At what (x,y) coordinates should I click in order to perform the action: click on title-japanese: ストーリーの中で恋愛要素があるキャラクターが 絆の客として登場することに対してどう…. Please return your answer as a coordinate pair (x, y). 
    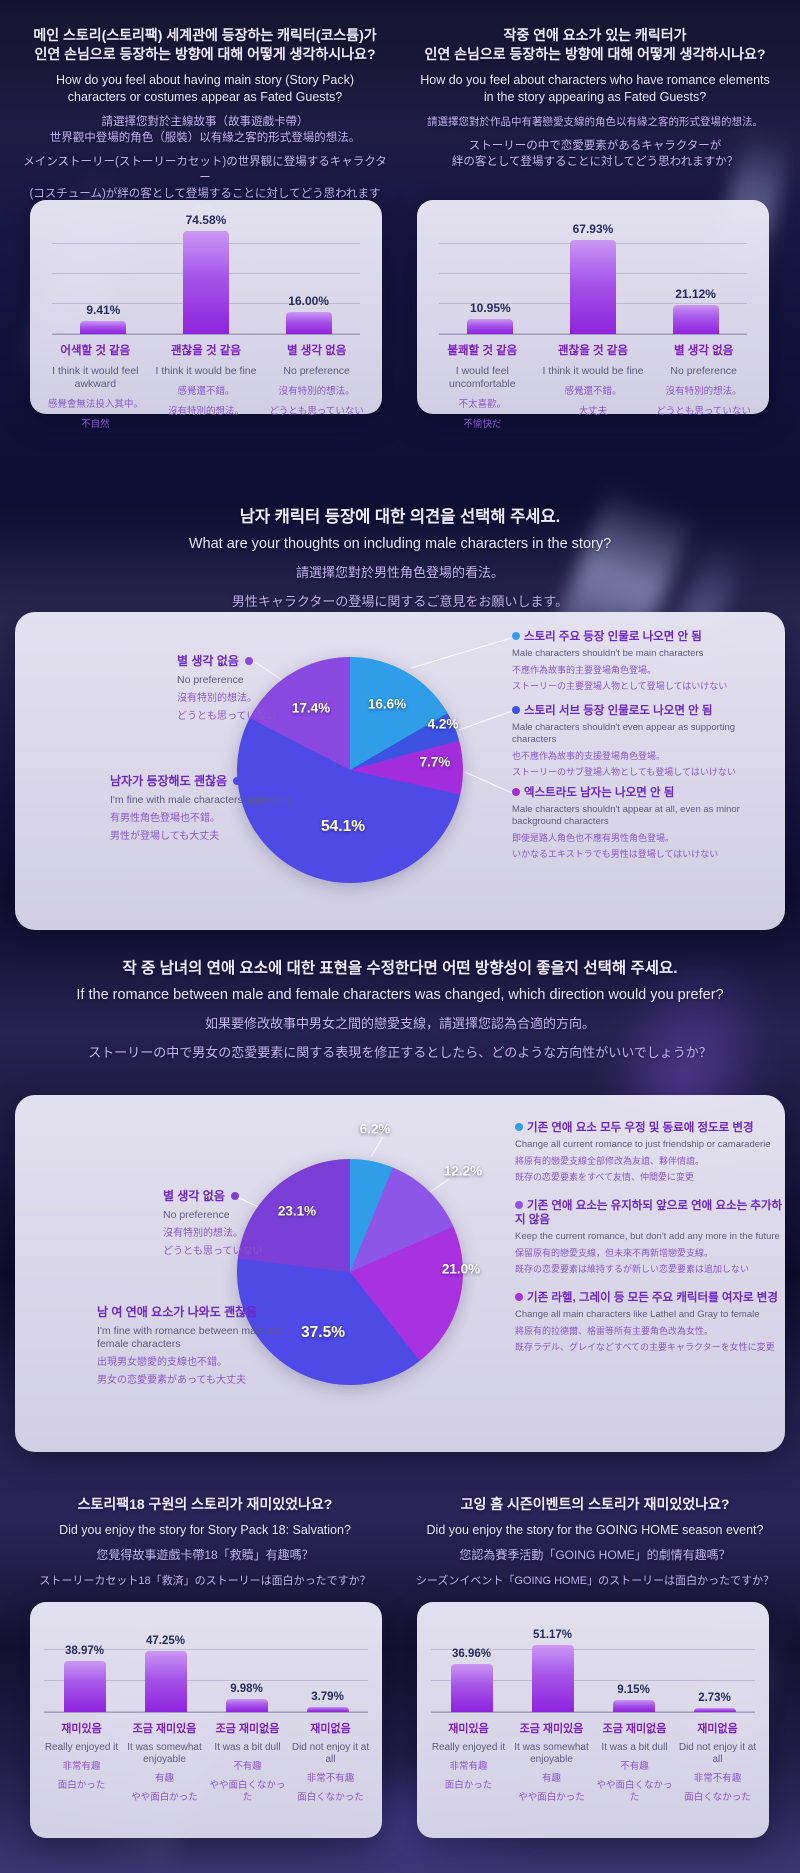
    Looking at the image, I should click on (595, 154).